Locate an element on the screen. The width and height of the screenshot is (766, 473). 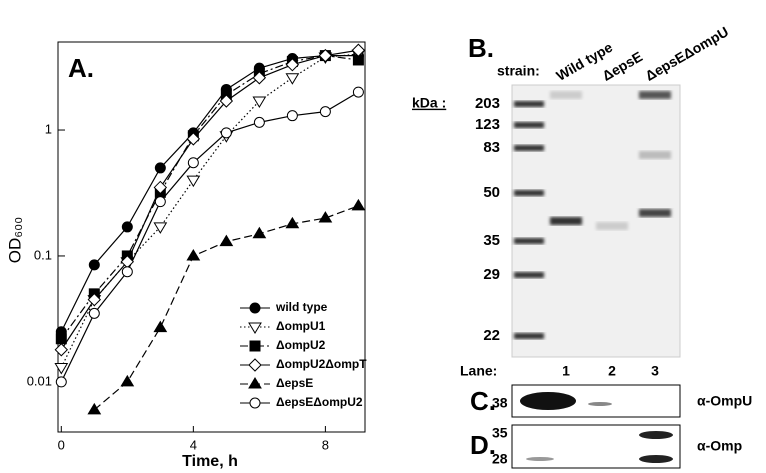
strain-label: strain: is located at coordinates (518, 71).